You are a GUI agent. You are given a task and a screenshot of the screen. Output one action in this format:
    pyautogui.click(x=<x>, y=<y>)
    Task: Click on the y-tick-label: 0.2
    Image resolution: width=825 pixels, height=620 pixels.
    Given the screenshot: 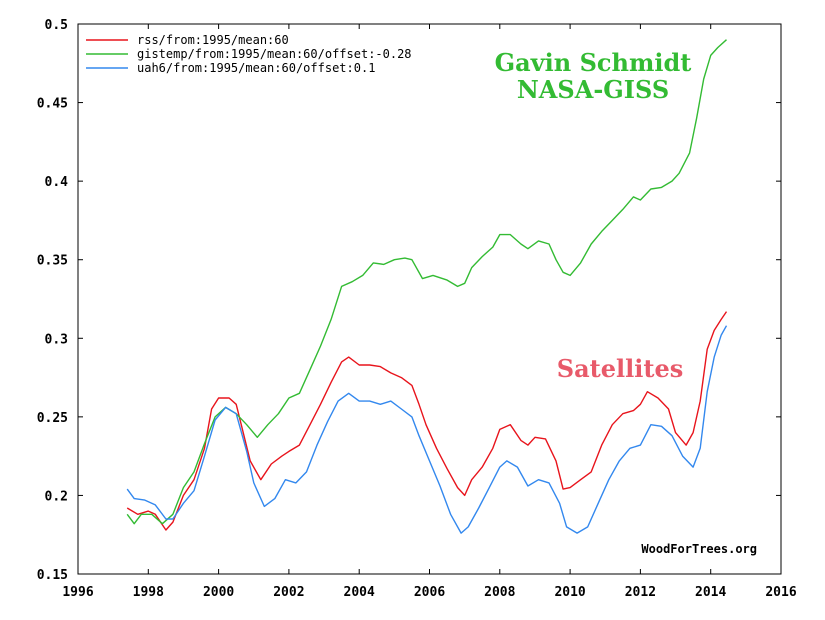 What is the action you would take?
    pyautogui.click(x=56, y=496)
    